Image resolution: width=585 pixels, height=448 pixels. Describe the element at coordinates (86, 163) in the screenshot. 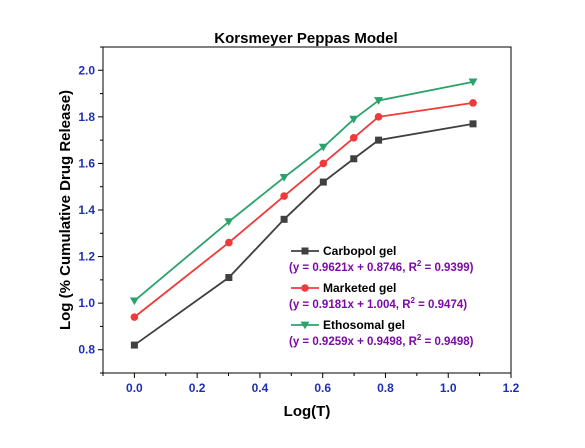

I see `y-tick-label: 1.6` at that location.